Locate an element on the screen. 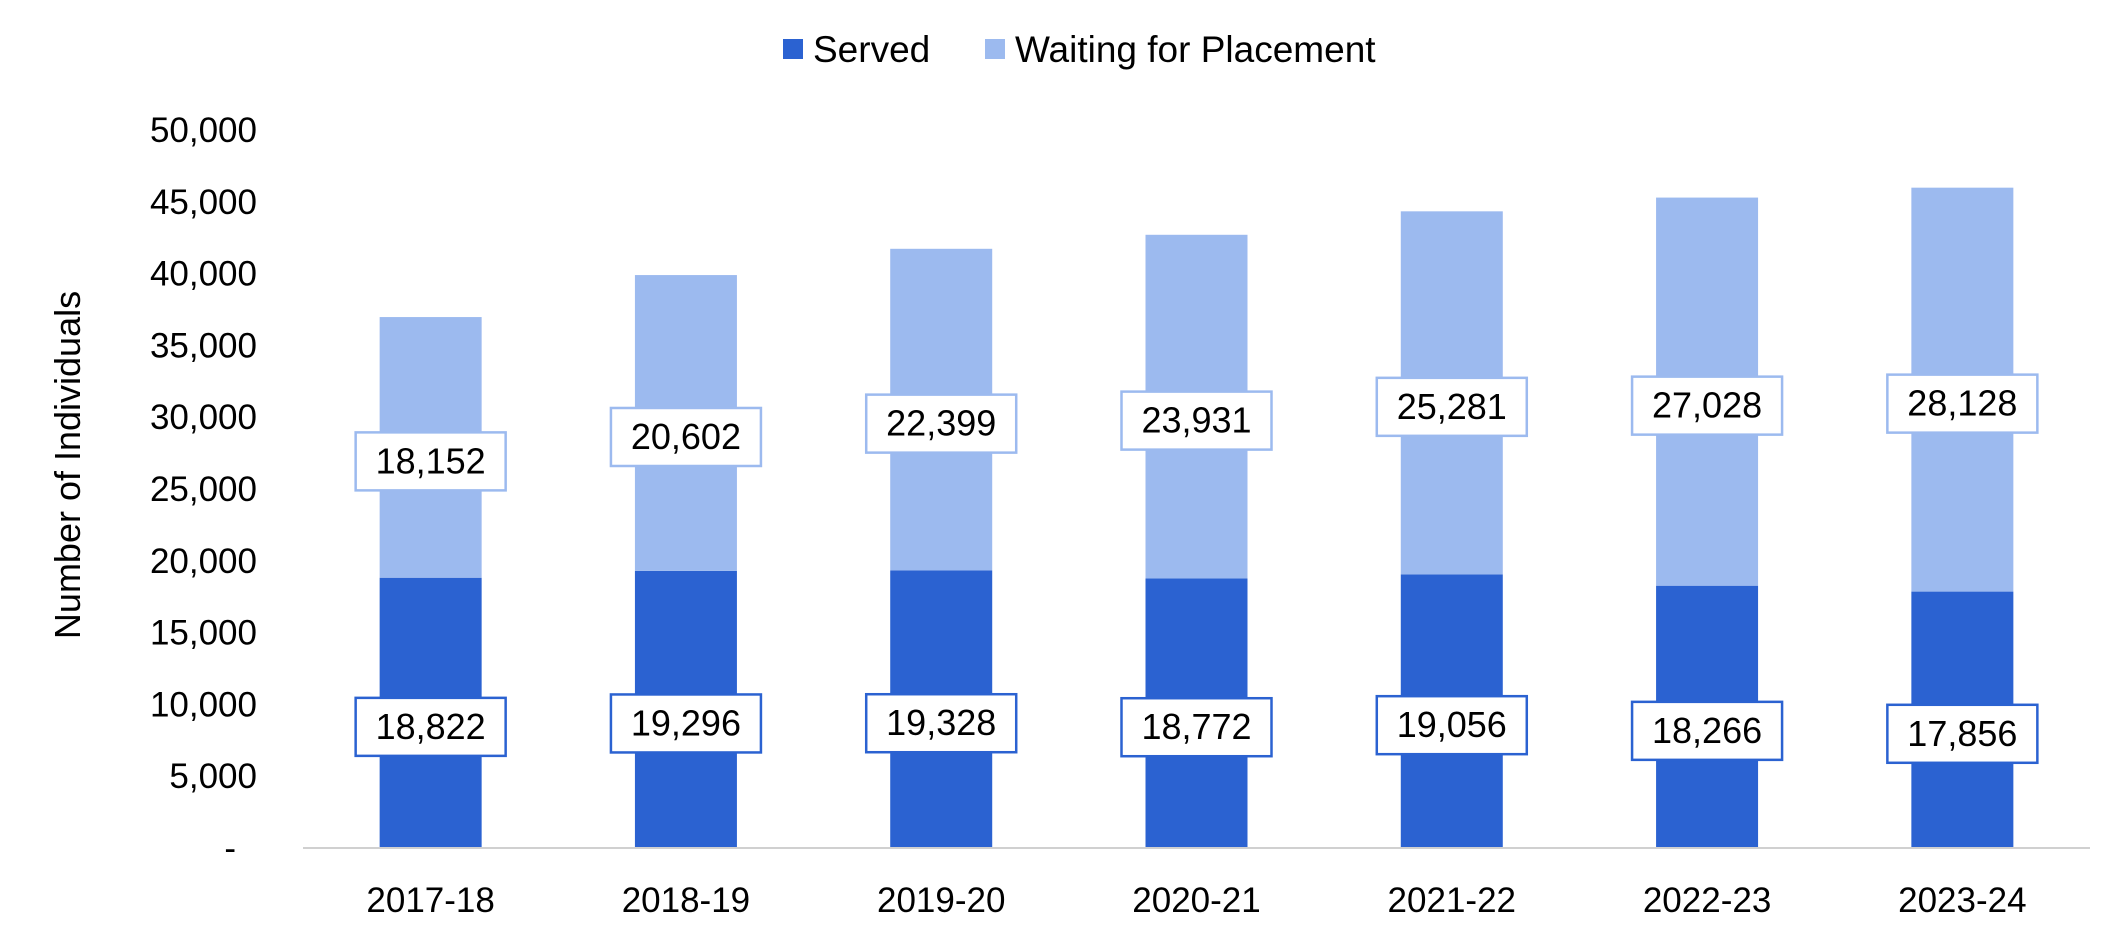 The height and width of the screenshot is (948, 2126). x-tick-label: 2017-18 is located at coordinates (430, 900).